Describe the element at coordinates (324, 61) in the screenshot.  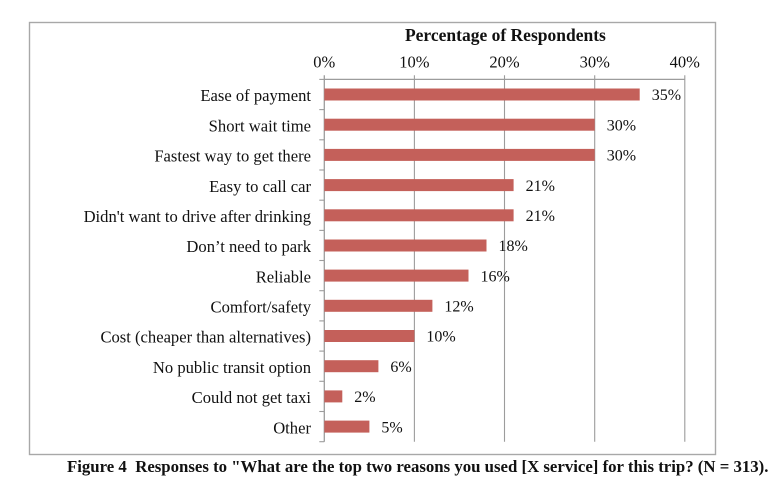
I see `svg-text: 0%` at that location.